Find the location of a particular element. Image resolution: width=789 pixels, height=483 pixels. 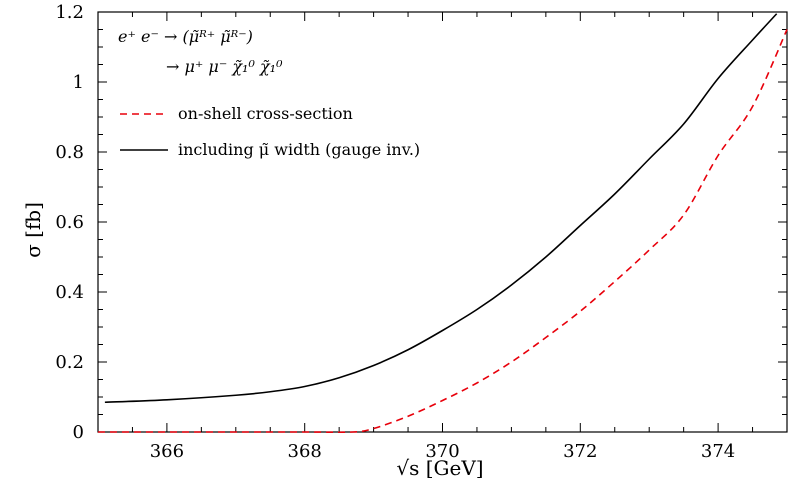

x-tick-label: 374 is located at coordinates (718, 451).